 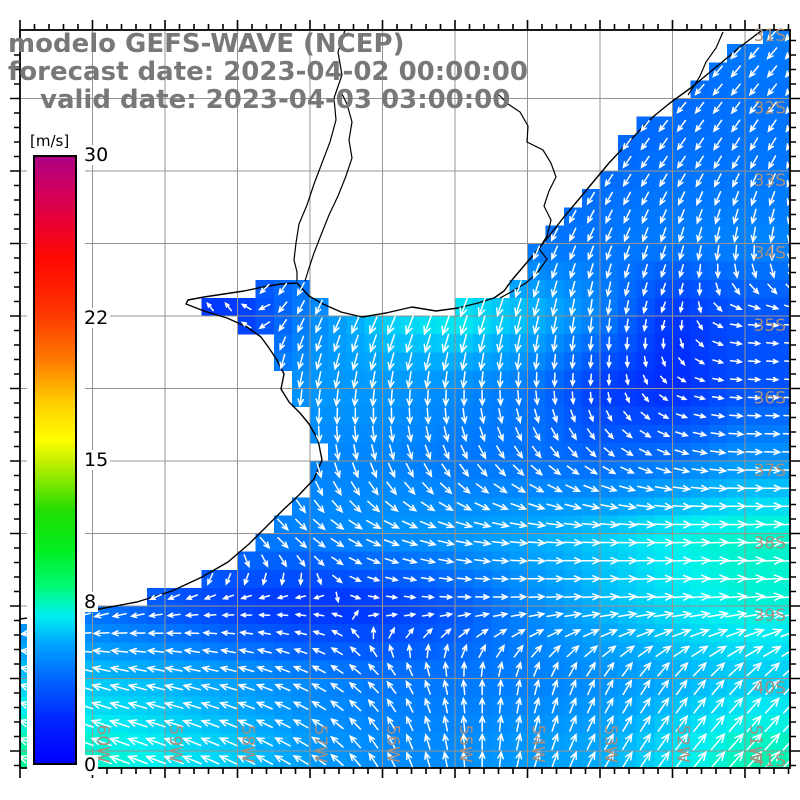 I want to click on lat-label-34S: 34S, so click(x=770, y=254).